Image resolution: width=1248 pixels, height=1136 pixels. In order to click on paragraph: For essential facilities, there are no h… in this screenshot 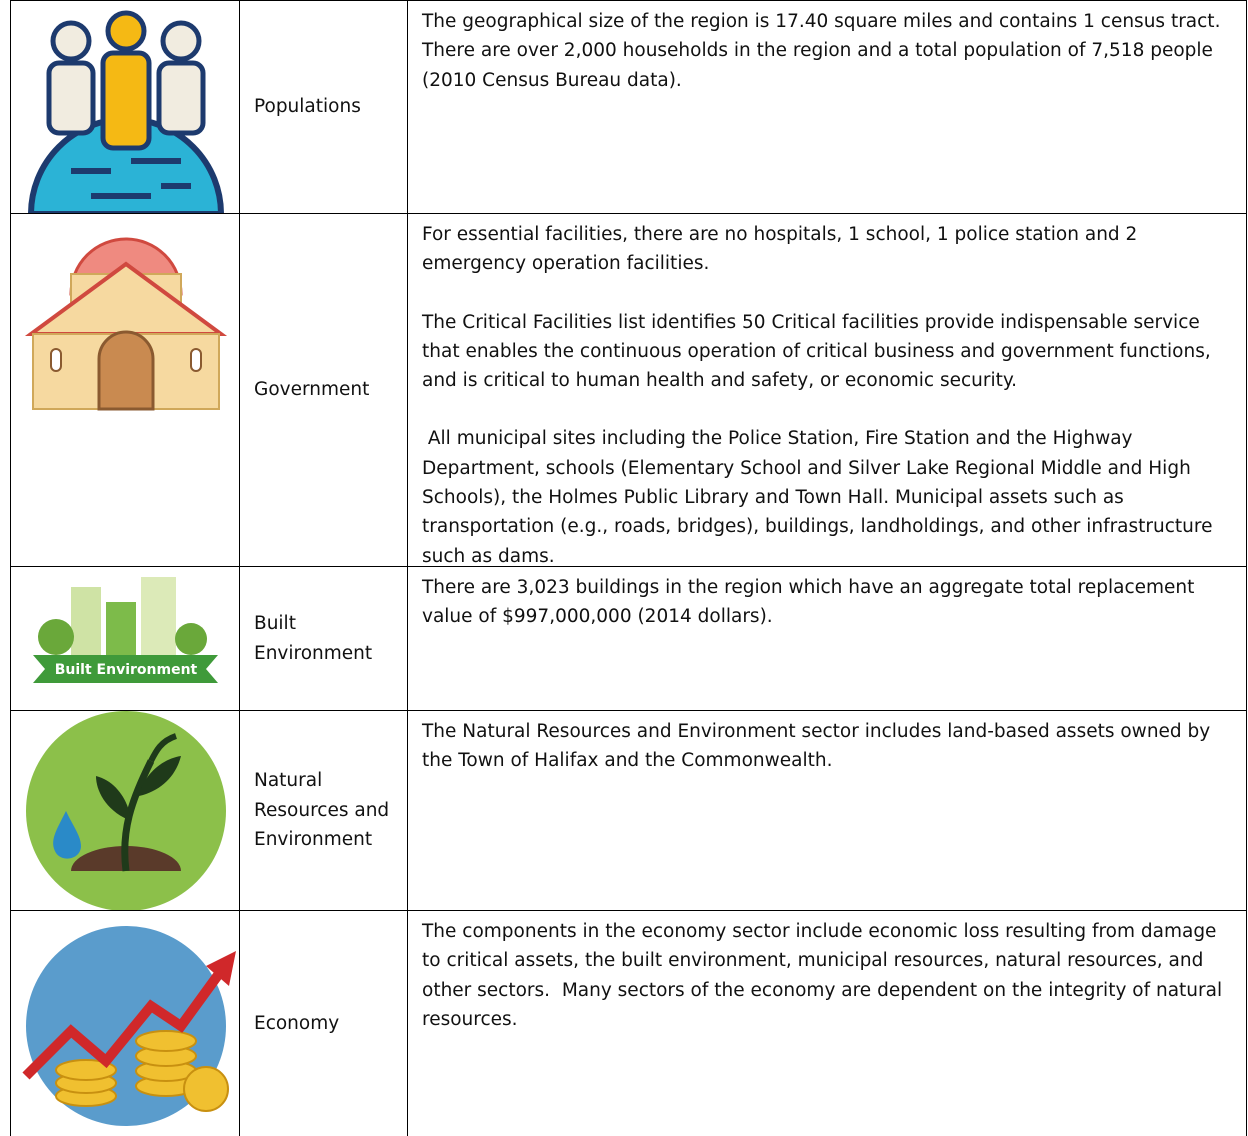, I will do `click(783, 249)`.